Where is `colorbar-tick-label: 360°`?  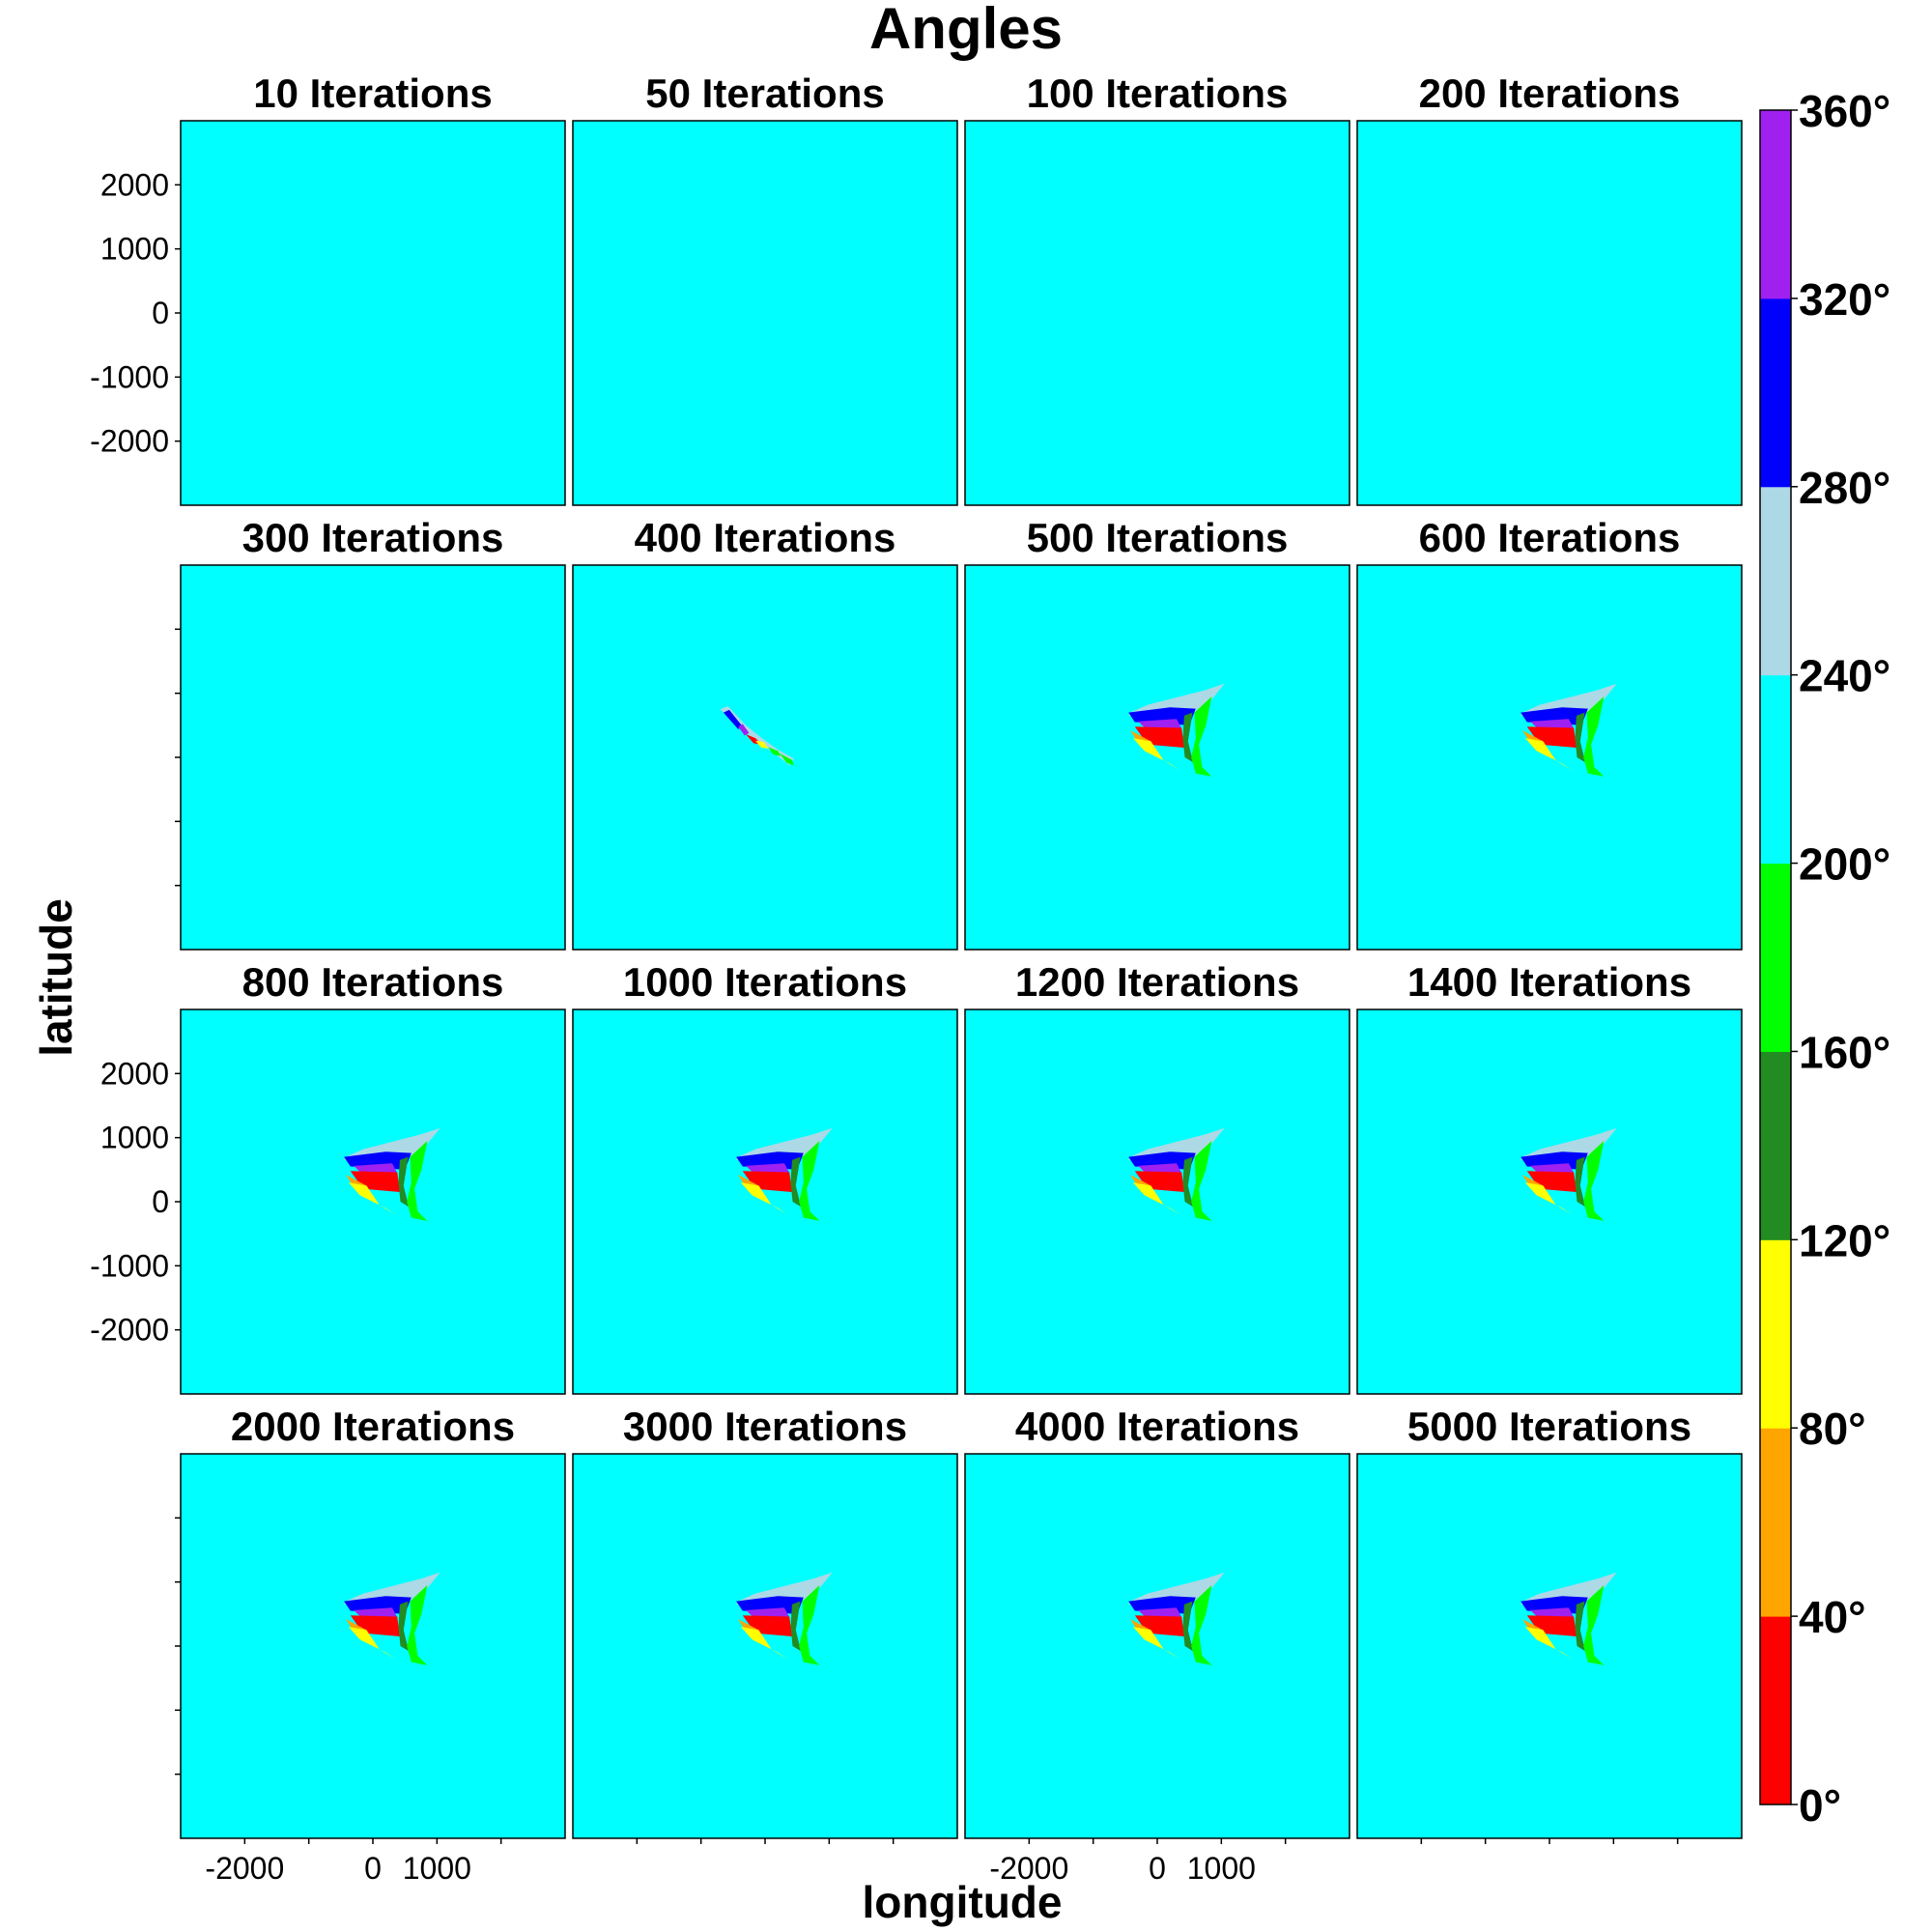 colorbar-tick-label: 360° is located at coordinates (1844, 111).